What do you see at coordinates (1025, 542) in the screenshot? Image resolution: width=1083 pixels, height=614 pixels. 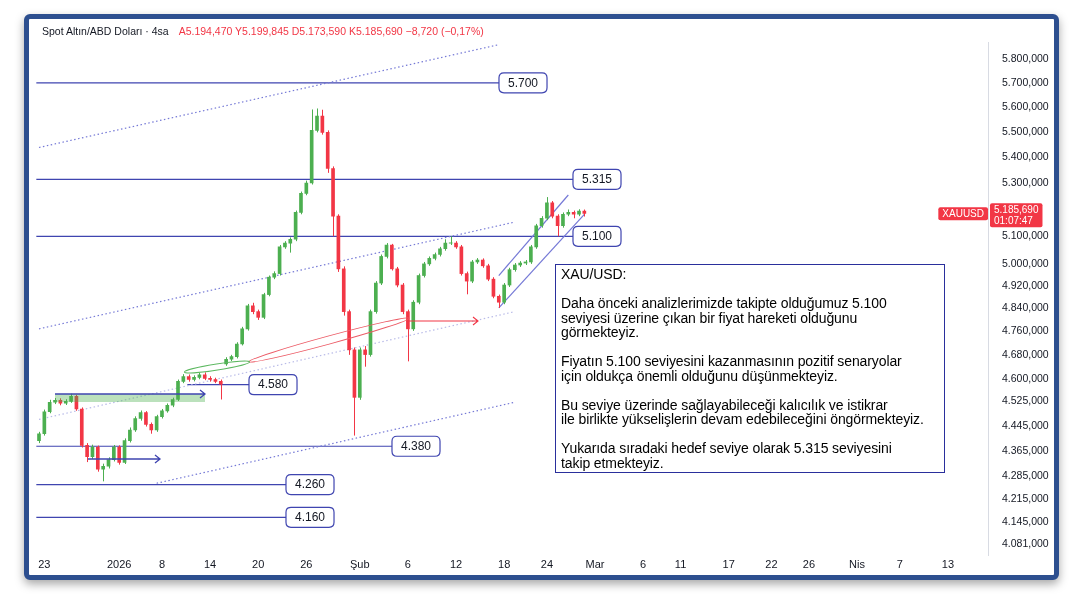 I see `y-tick-label: 4.081,000` at bounding box center [1025, 542].